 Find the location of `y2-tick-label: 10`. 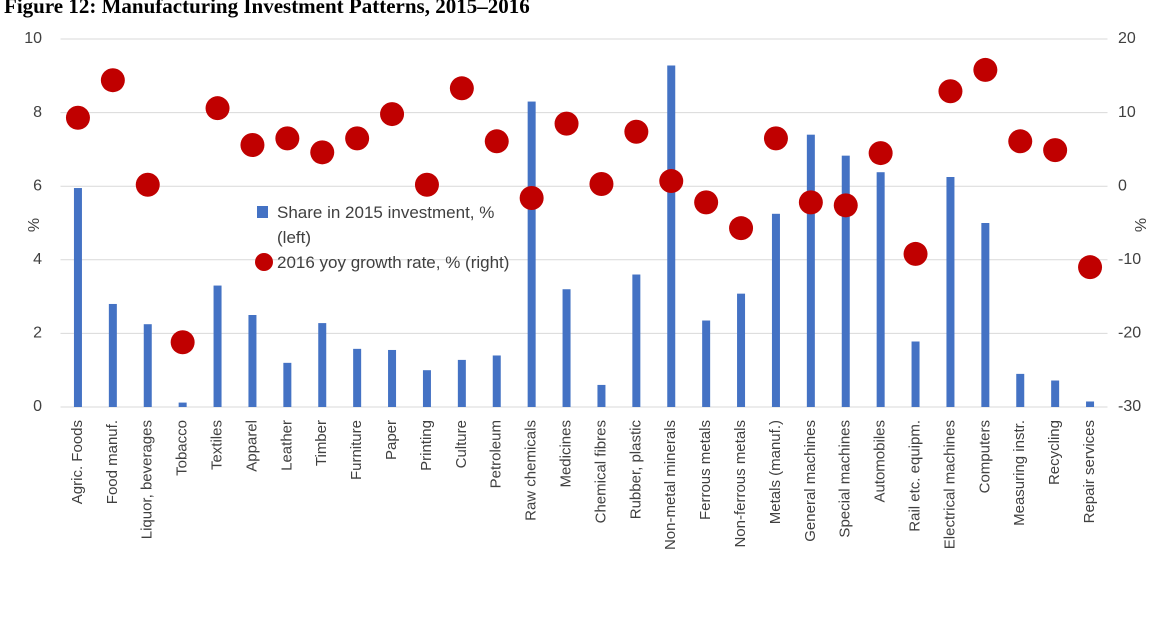

y2-tick-label: 10 is located at coordinates (1127, 112).